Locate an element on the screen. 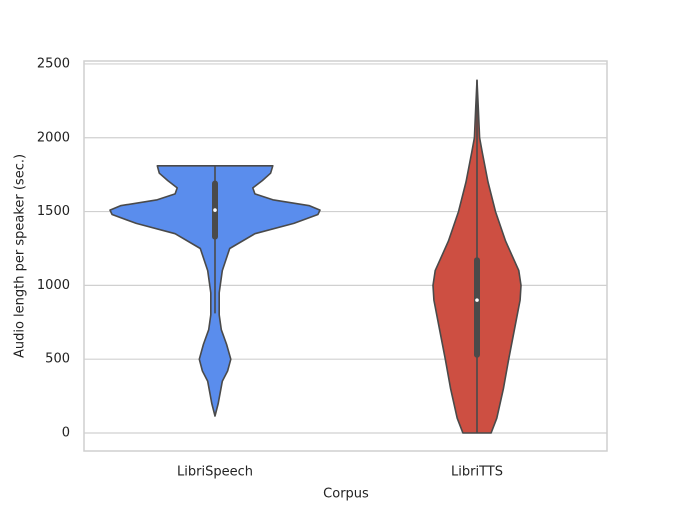 Image resolution: width=675 pixels, height=507 pixels. y-tick-label: 1000 is located at coordinates (53, 285).